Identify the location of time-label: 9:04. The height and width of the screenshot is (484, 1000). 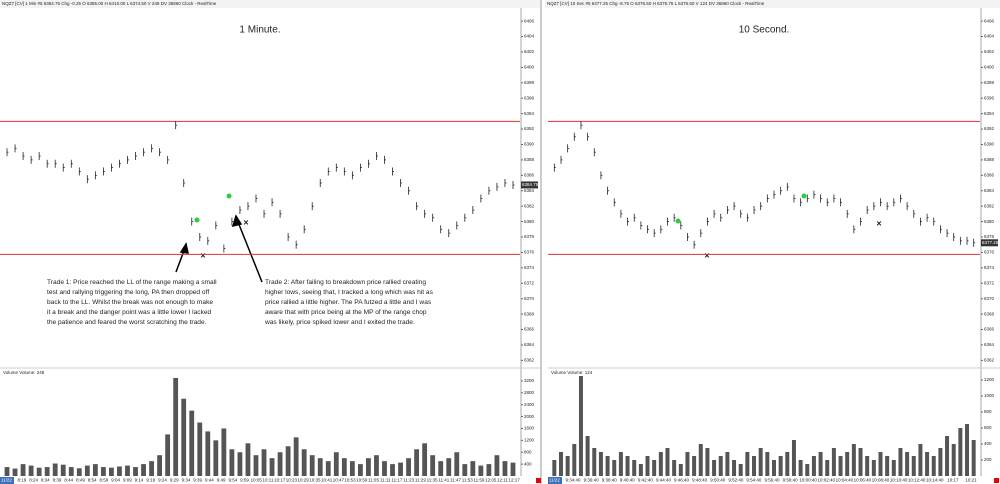
(115, 480).